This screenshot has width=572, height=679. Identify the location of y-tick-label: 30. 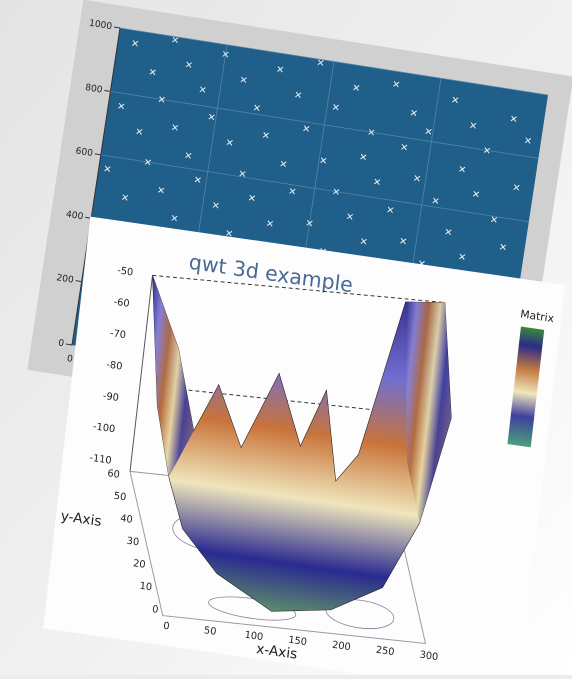
(133, 542).